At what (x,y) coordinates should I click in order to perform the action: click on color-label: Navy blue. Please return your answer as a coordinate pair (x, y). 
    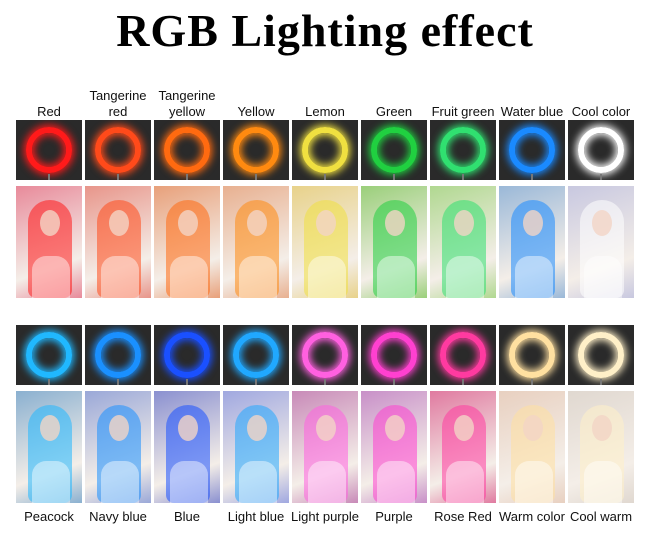
    Looking at the image, I should click on (118, 516).